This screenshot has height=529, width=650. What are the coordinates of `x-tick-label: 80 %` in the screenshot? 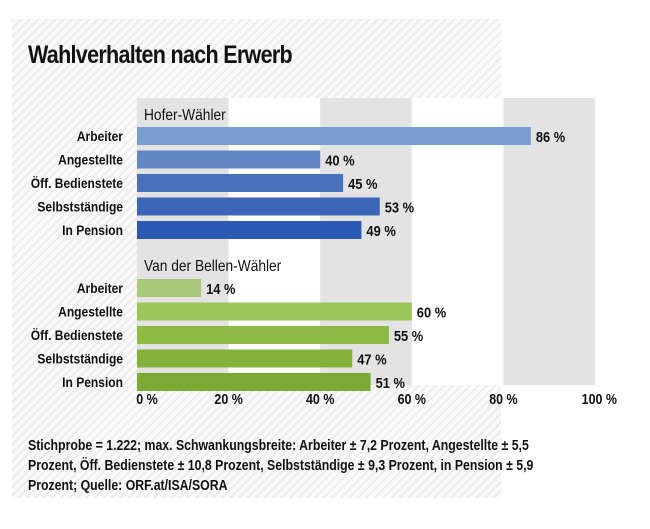 It's located at (503, 399).